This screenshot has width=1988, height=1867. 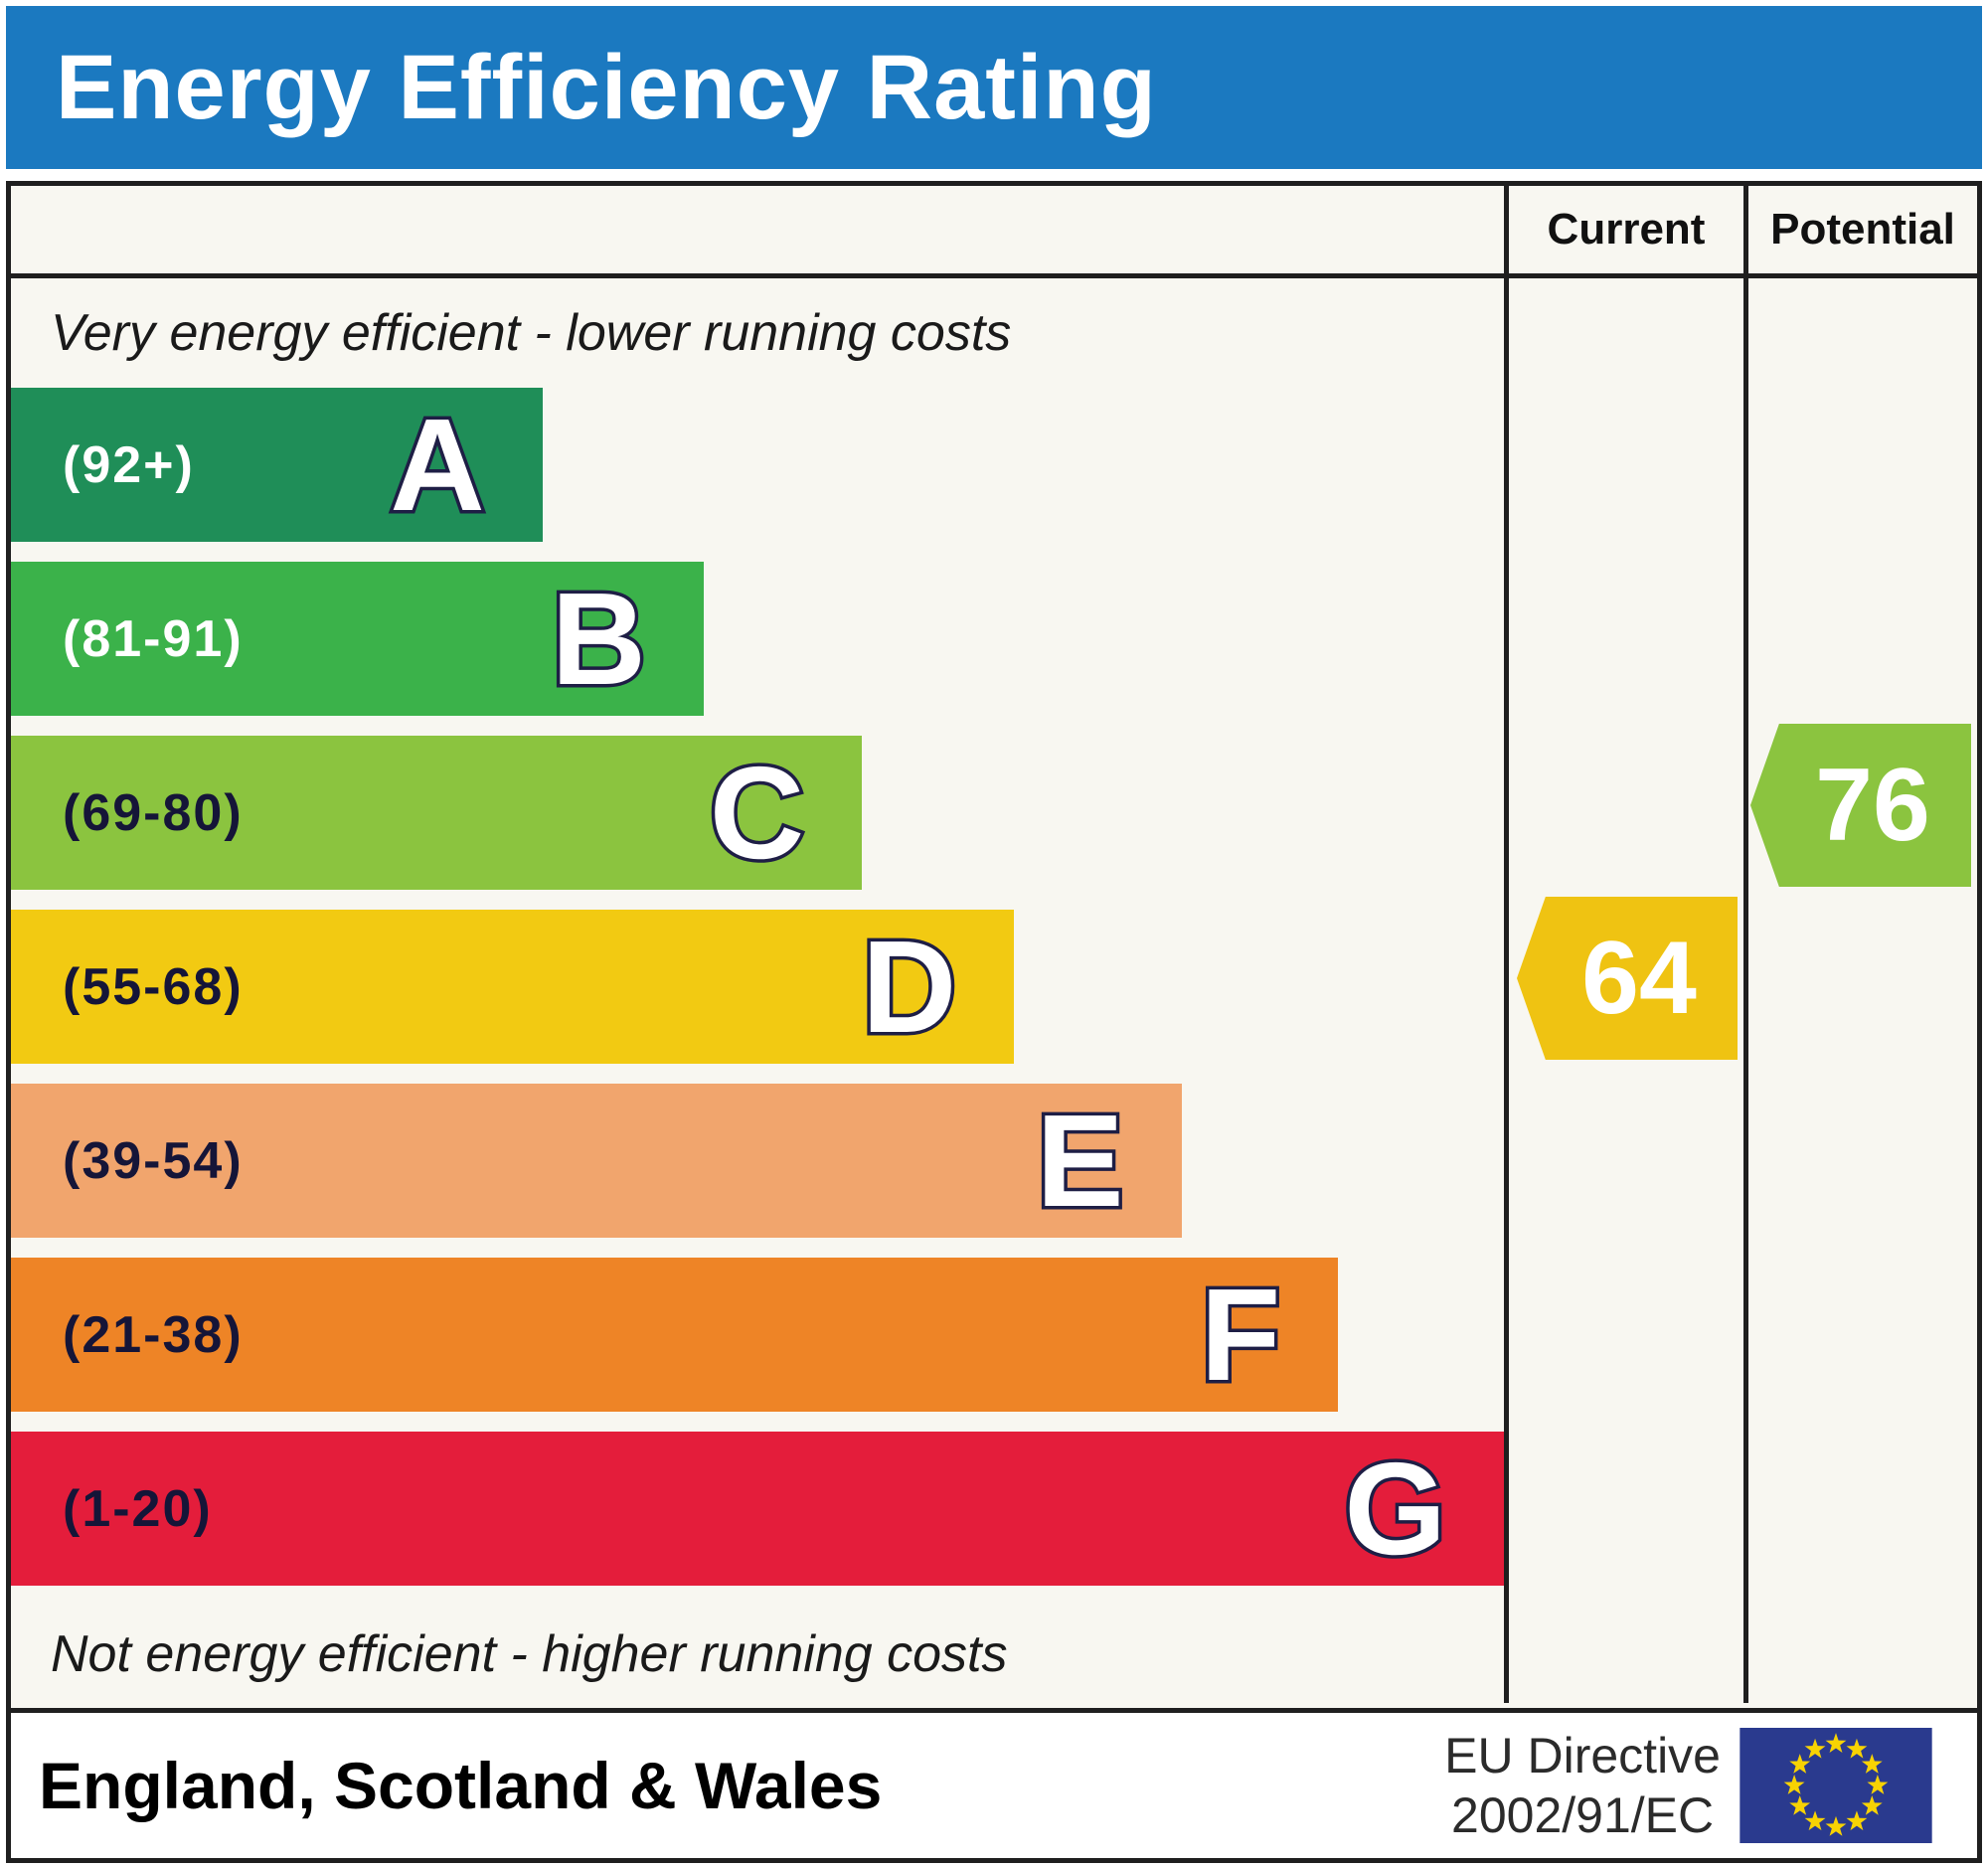 I want to click on band-bar-g: (1-20) G, so click(x=757, y=1509).